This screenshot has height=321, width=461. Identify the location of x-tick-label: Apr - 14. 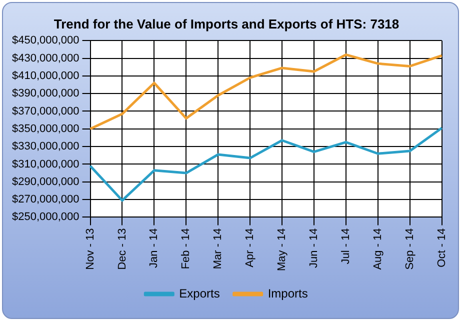
(250, 248).